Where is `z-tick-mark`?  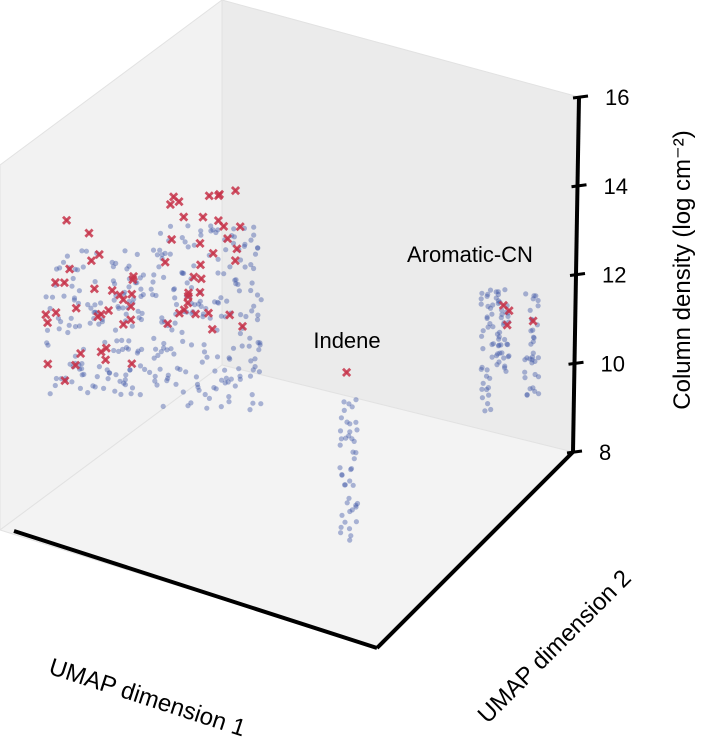
z-tick-mark is located at coordinates (577, 274).